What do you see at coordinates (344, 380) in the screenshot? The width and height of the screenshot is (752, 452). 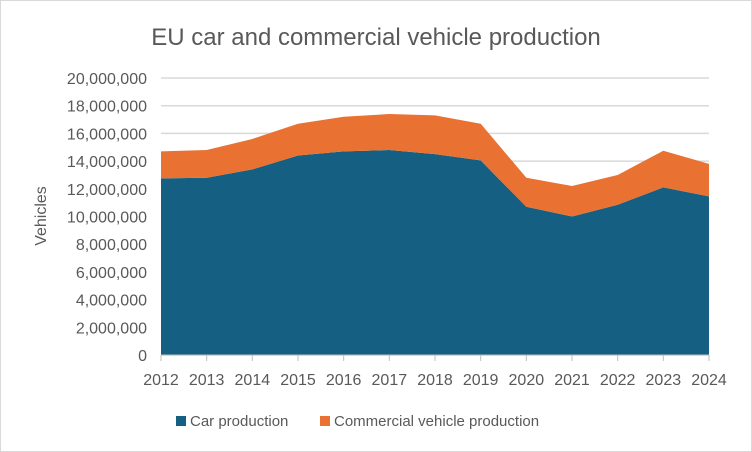 I see `x-tick-label: 2016` at bounding box center [344, 380].